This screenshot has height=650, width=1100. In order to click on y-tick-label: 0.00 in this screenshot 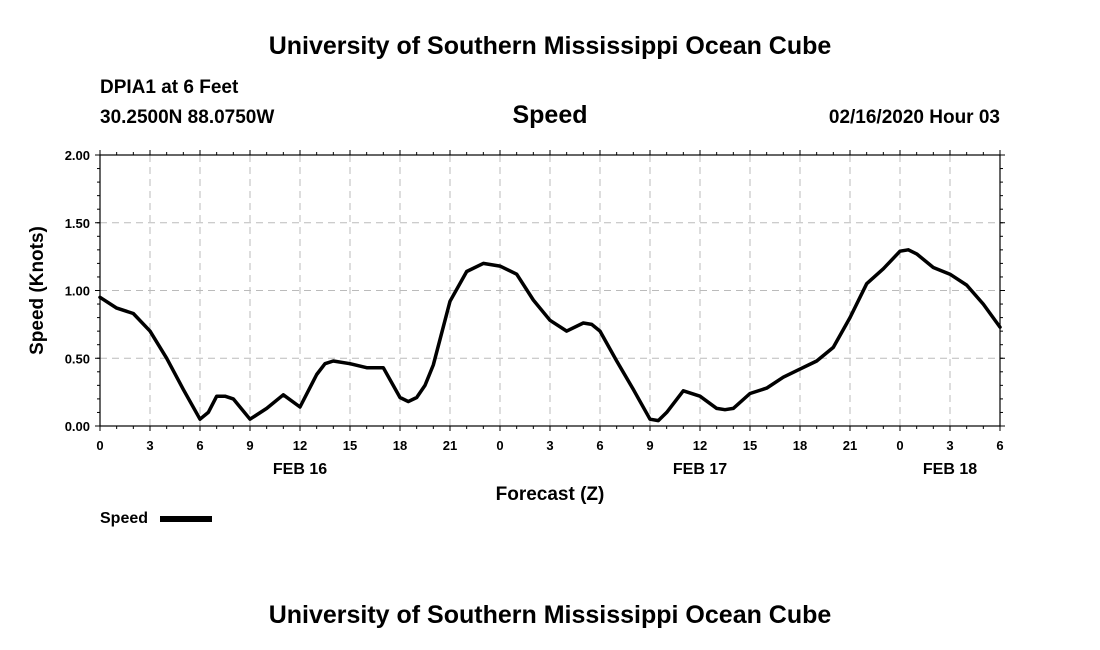, I will do `click(77, 426)`.